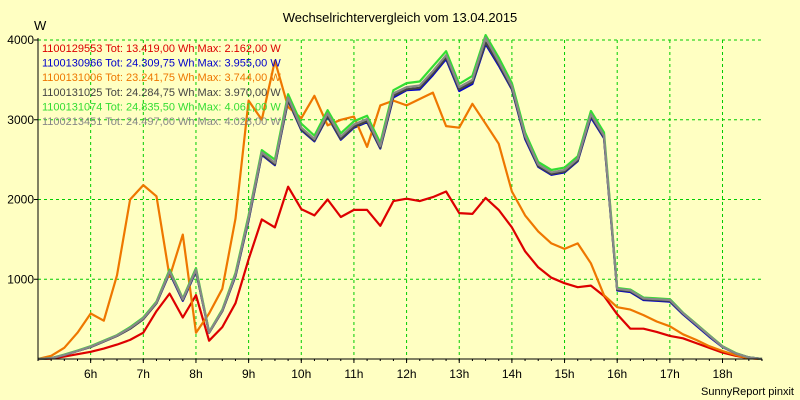  What do you see at coordinates (20, 120) in the screenshot?
I see `y-tick-label: 3000` at bounding box center [20, 120].